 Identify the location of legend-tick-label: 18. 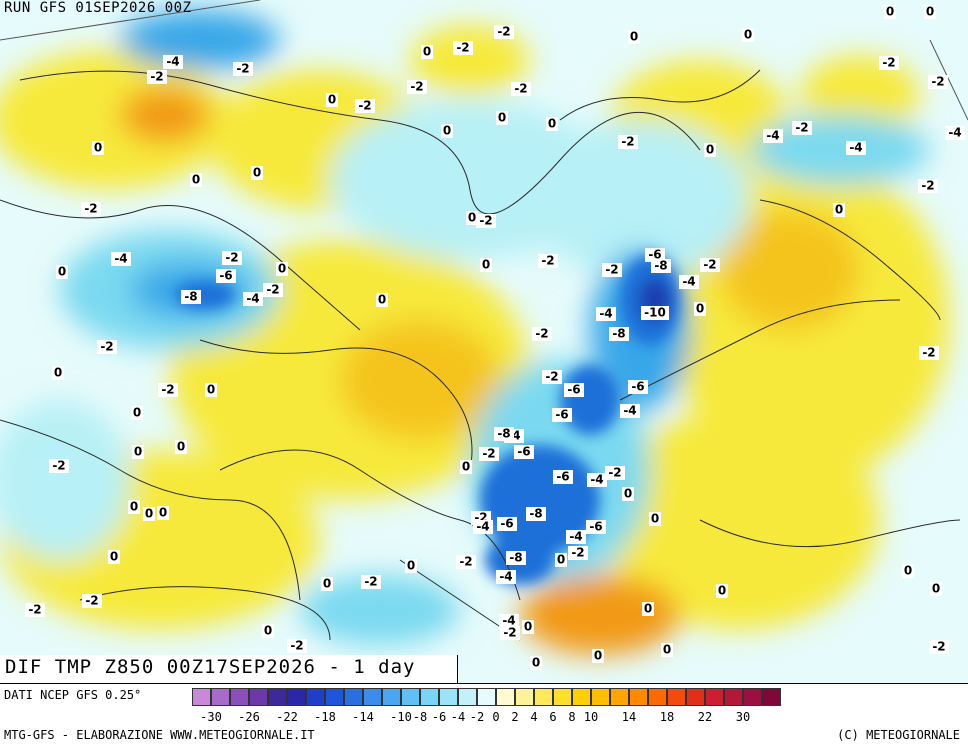
(667, 717).